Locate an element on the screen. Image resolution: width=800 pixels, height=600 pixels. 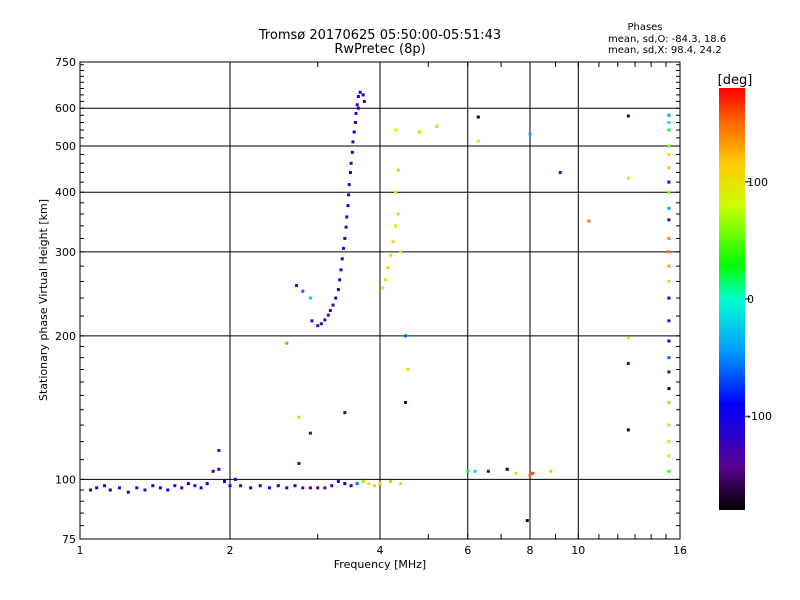
y-tick-label: 100 is located at coordinates (65, 479).